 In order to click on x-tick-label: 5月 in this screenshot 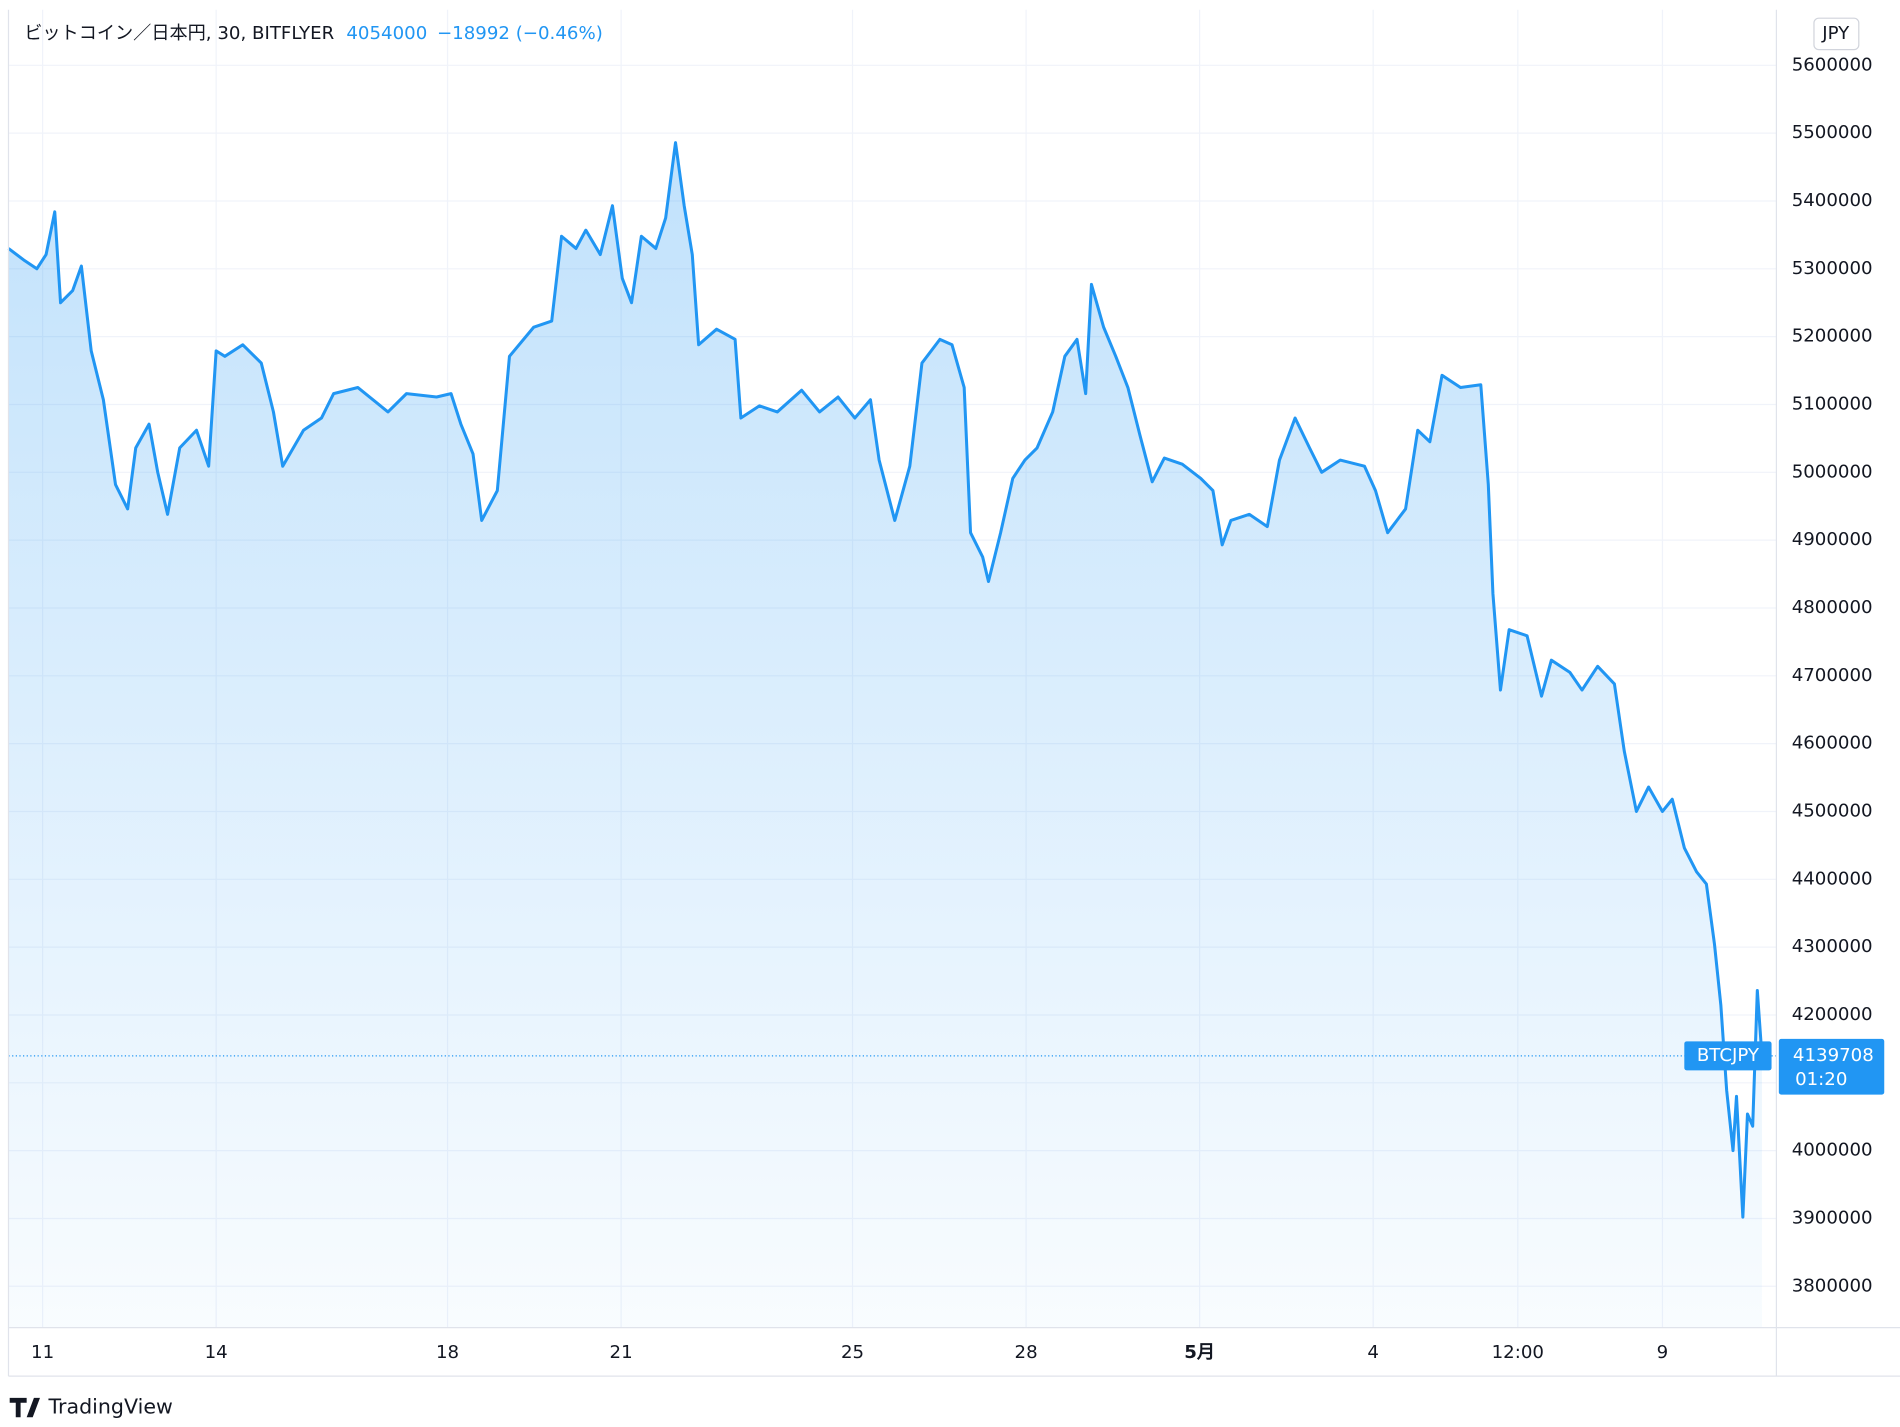, I will do `click(1199, 1352)`.